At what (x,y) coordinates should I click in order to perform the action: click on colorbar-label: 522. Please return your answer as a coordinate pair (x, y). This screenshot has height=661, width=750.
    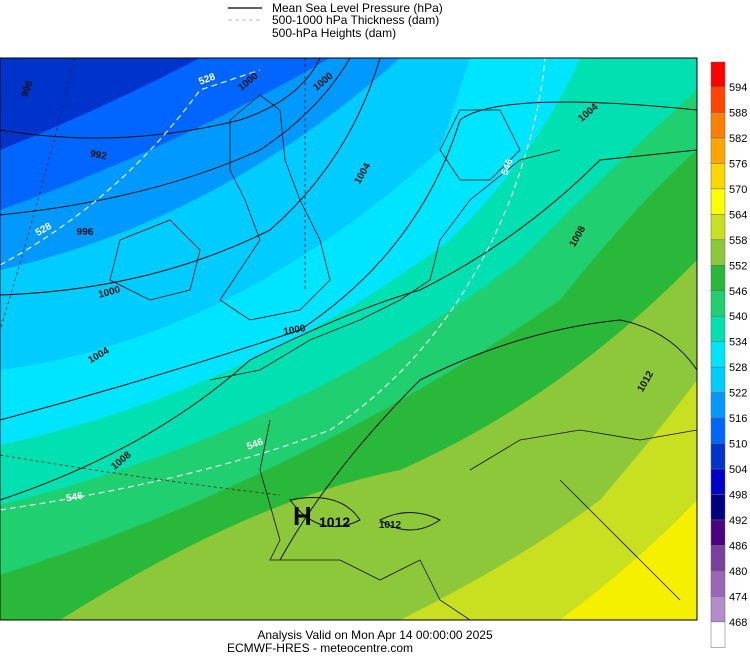
    Looking at the image, I should click on (738, 394).